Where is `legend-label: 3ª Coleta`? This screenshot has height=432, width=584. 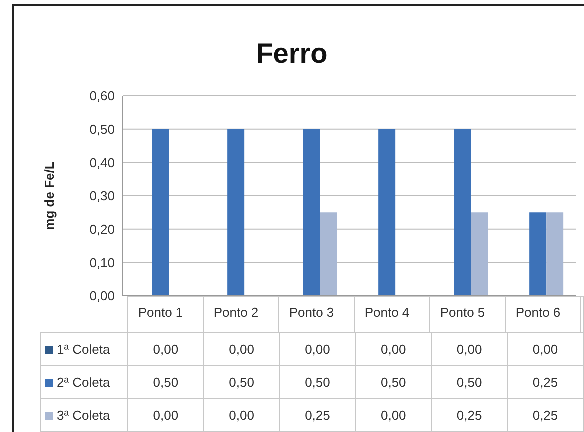
legend-label: 3ª Coleta is located at coordinates (84, 415).